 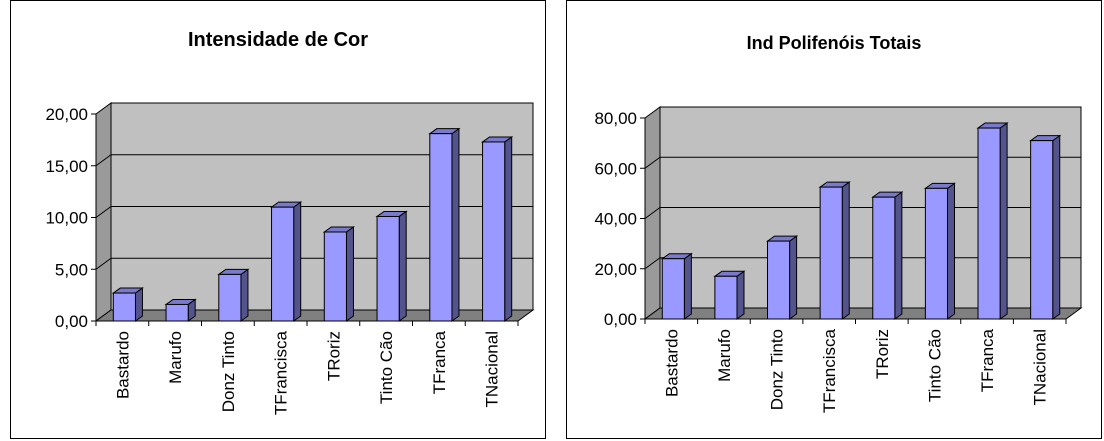 What do you see at coordinates (66, 218) in the screenshot?
I see `y-tick-label: 10,00` at bounding box center [66, 218].